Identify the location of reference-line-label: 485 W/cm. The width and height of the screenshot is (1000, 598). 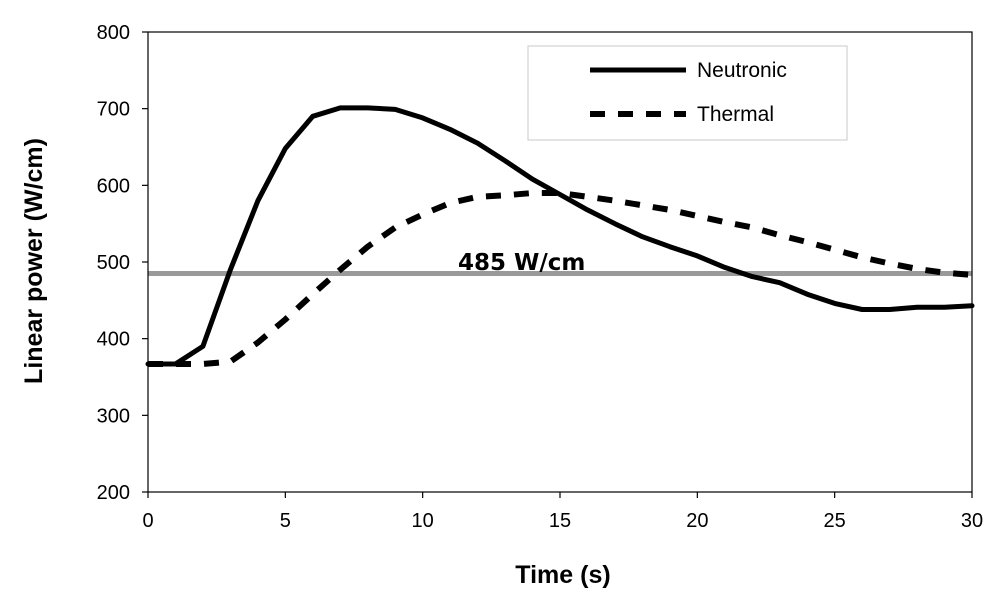
(521, 263).